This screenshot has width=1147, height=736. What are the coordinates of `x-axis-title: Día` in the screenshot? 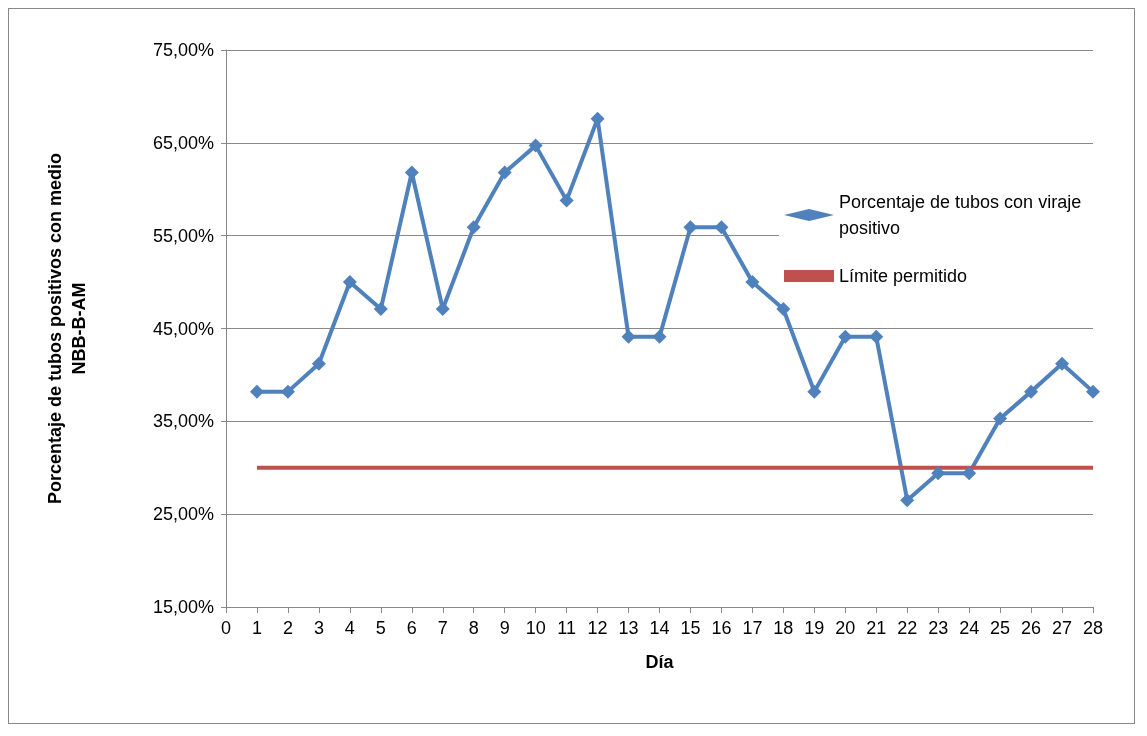 It's located at (660, 662).